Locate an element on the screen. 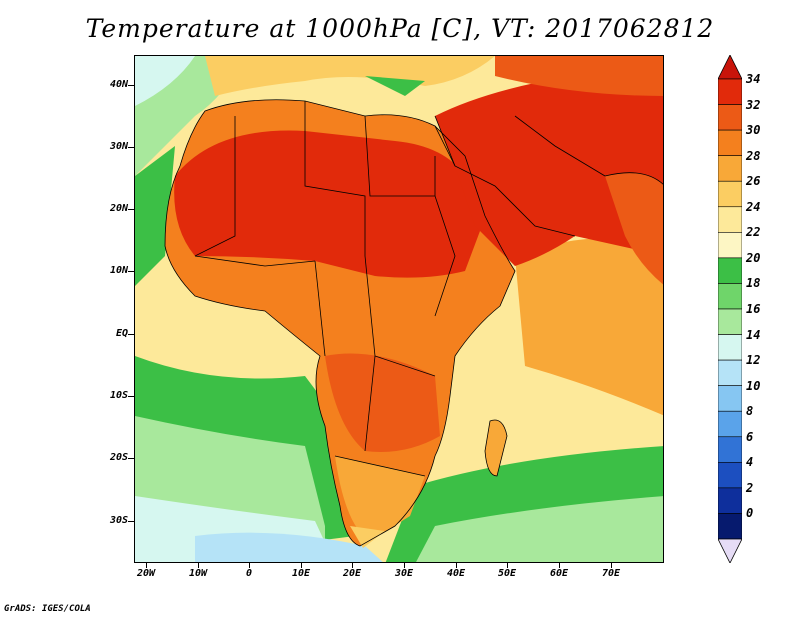  lon-label-60e: 60E is located at coordinates (559, 573).